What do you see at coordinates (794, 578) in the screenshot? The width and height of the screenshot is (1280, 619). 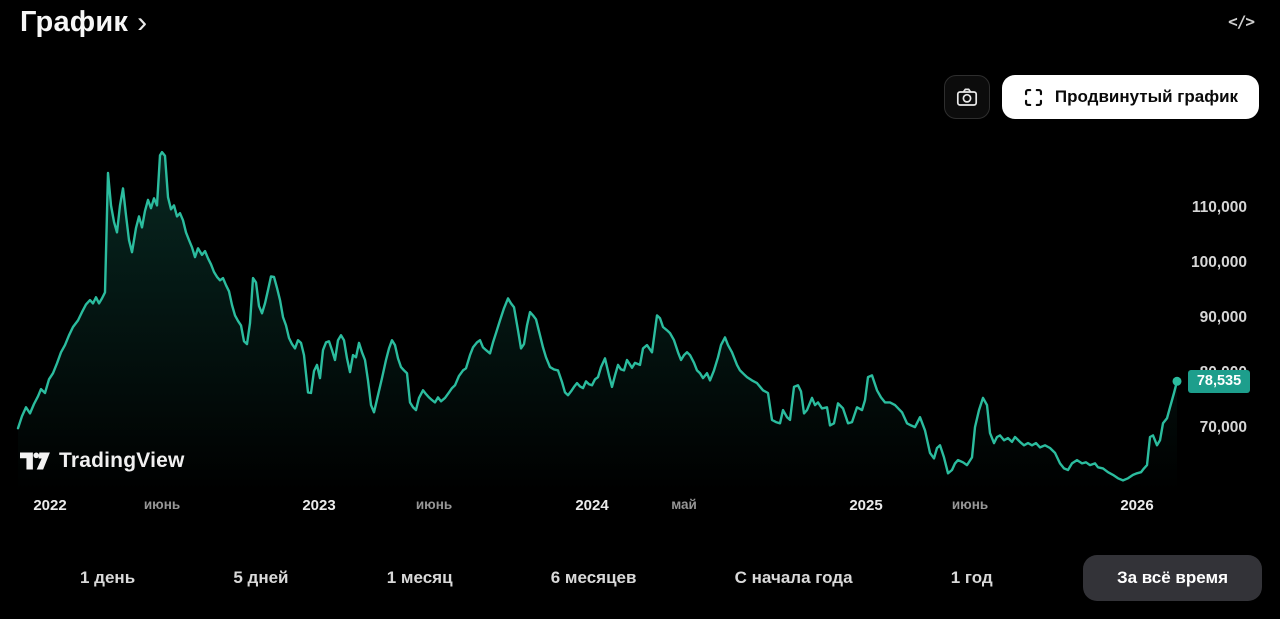 I see `range-button-5: С начала года` at bounding box center [794, 578].